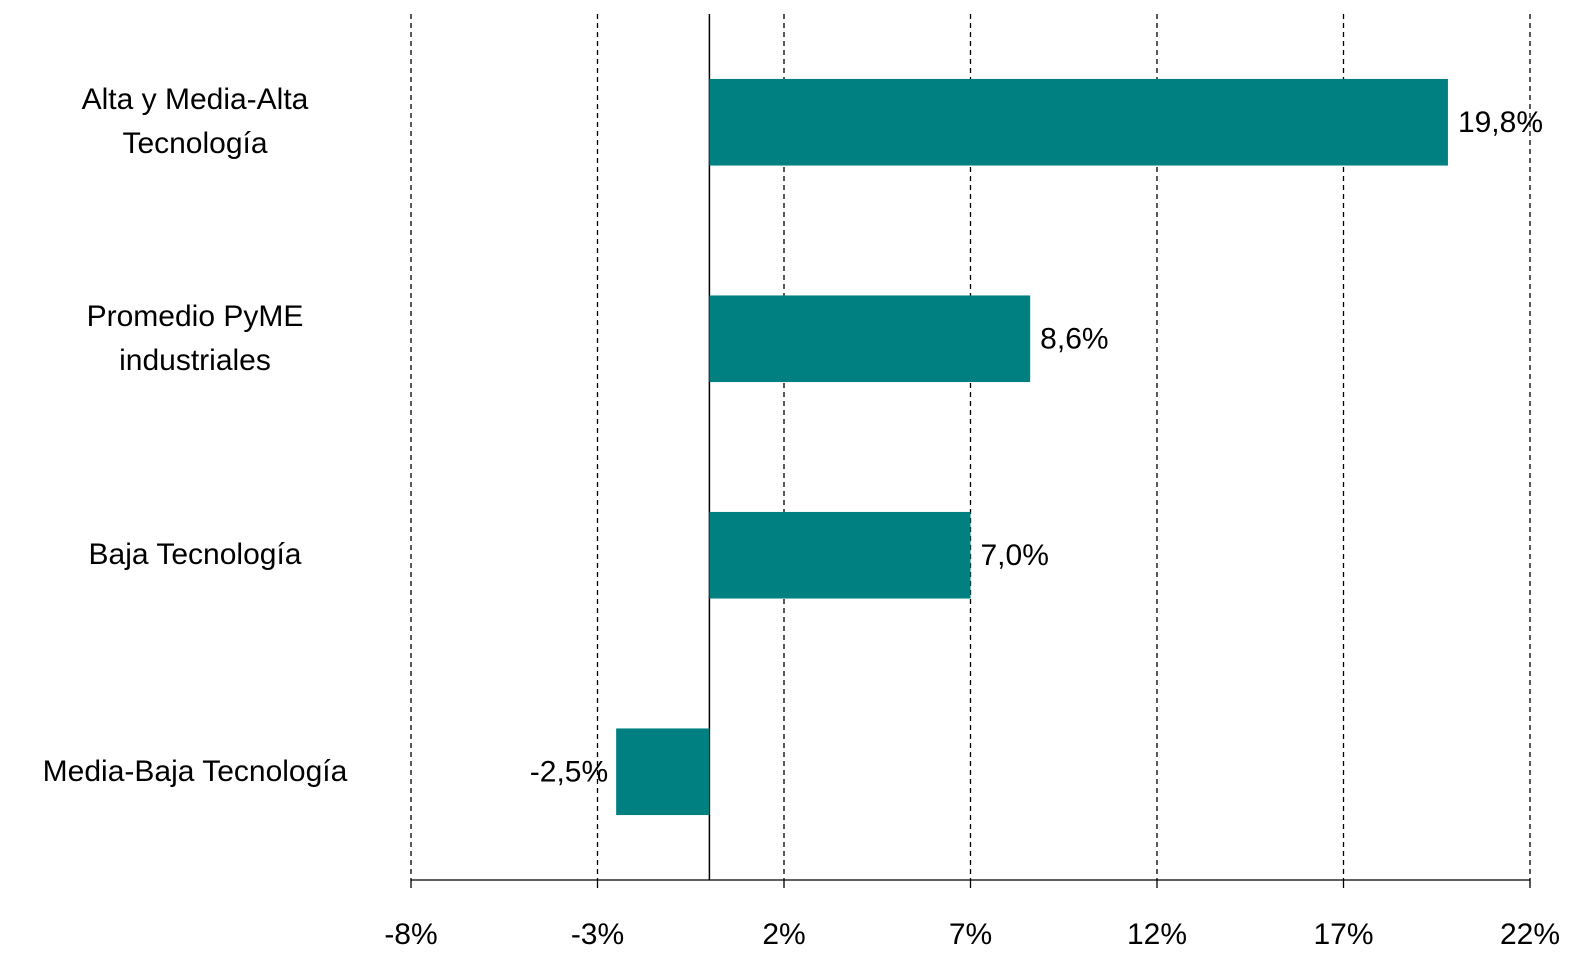 This screenshot has height=966, width=1596. What do you see at coordinates (1074, 339) in the screenshot?
I see `value-label: 8,6%` at bounding box center [1074, 339].